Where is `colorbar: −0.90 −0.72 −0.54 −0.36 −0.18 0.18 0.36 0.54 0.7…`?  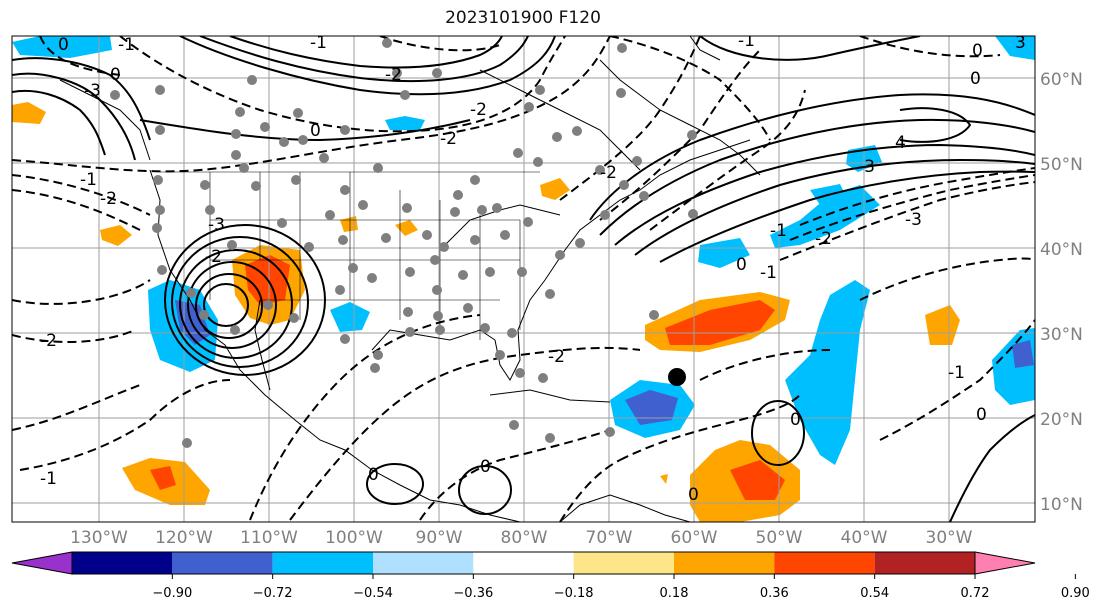
colorbar: −0.90 −0.72 −0.54 −0.36 −0.18 0.18 0.36 0.54 0.7… is located at coordinates (550, 576).